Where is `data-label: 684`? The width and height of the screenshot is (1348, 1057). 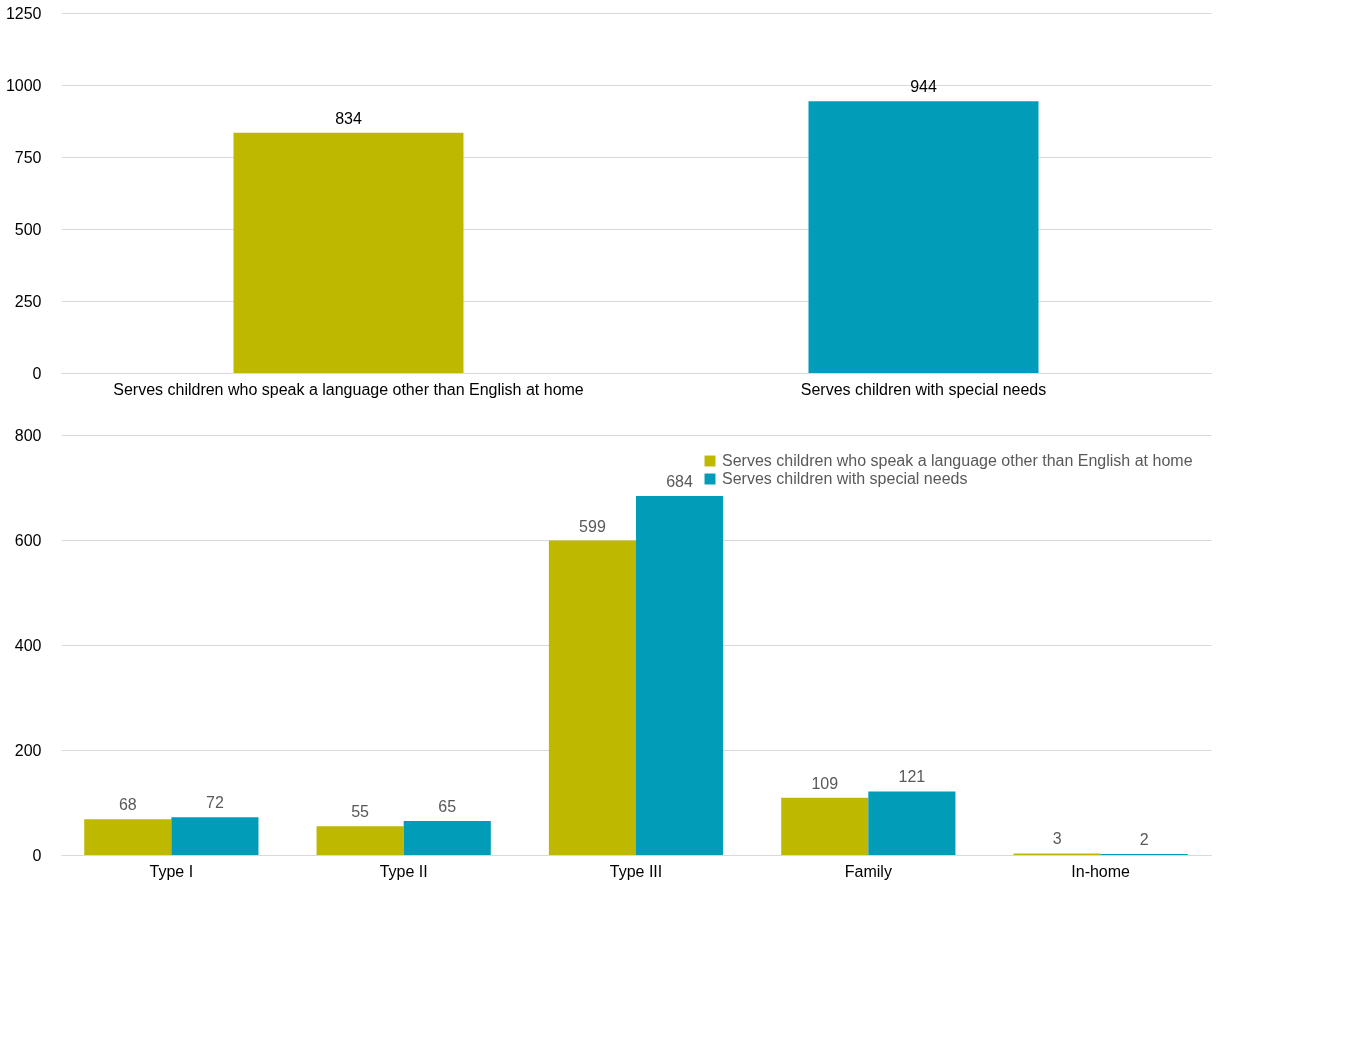 data-label: 684 is located at coordinates (680, 481).